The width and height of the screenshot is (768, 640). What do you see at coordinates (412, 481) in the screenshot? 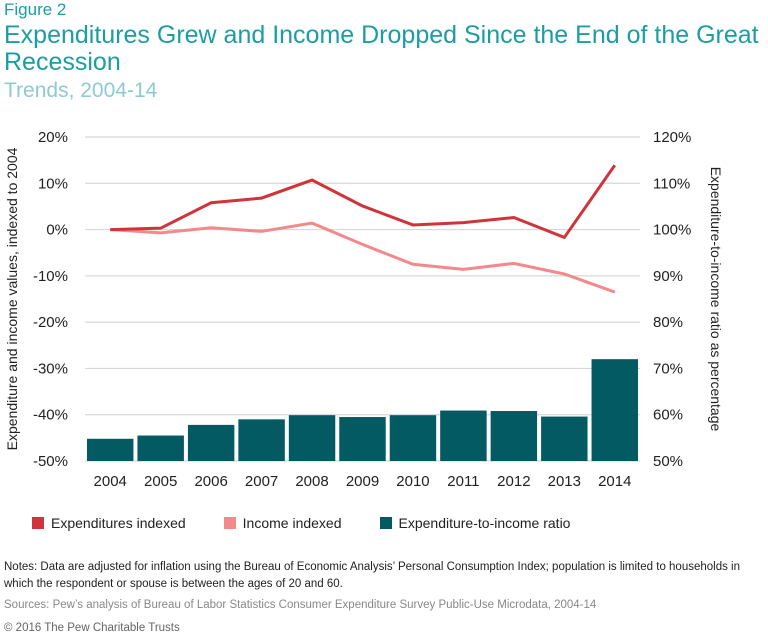
I see `x-tick-label: 2010` at bounding box center [412, 481].